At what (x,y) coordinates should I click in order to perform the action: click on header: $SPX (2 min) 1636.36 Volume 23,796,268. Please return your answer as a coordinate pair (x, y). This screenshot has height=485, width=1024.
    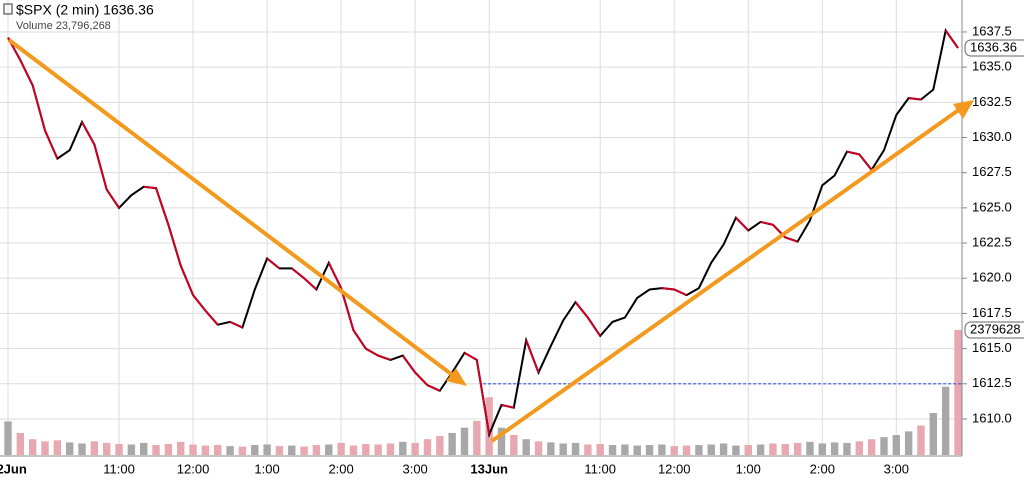
    Looking at the image, I should click on (78, 17).